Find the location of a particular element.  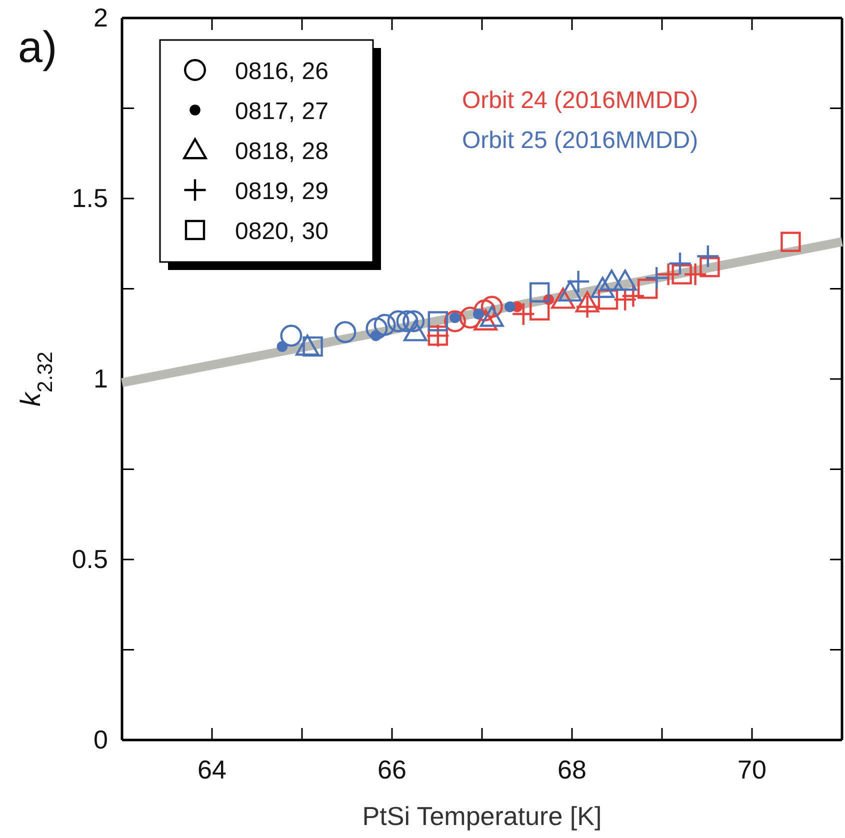

x-tick-label: 70 is located at coordinates (752, 769).